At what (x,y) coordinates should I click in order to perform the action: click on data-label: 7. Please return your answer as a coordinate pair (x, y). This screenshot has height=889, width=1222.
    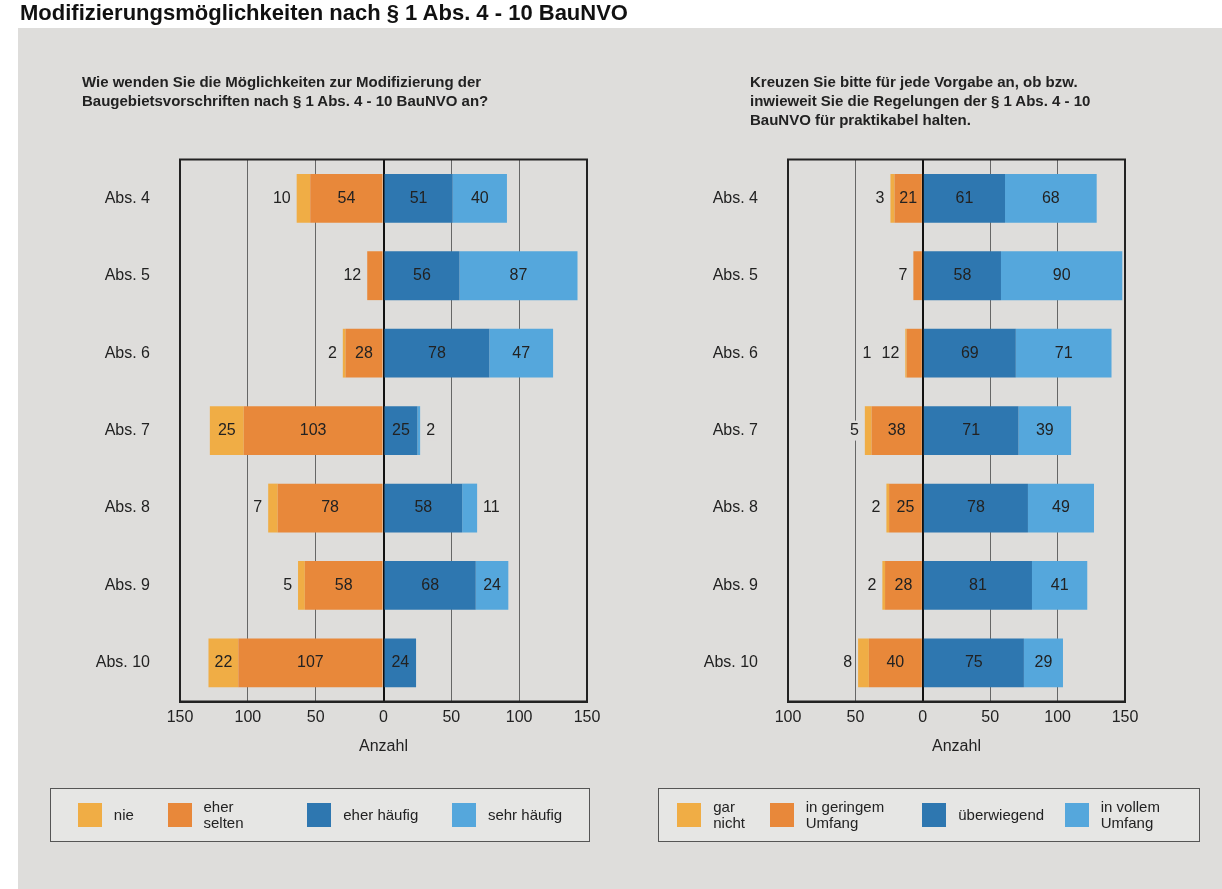
    Looking at the image, I should click on (903, 275).